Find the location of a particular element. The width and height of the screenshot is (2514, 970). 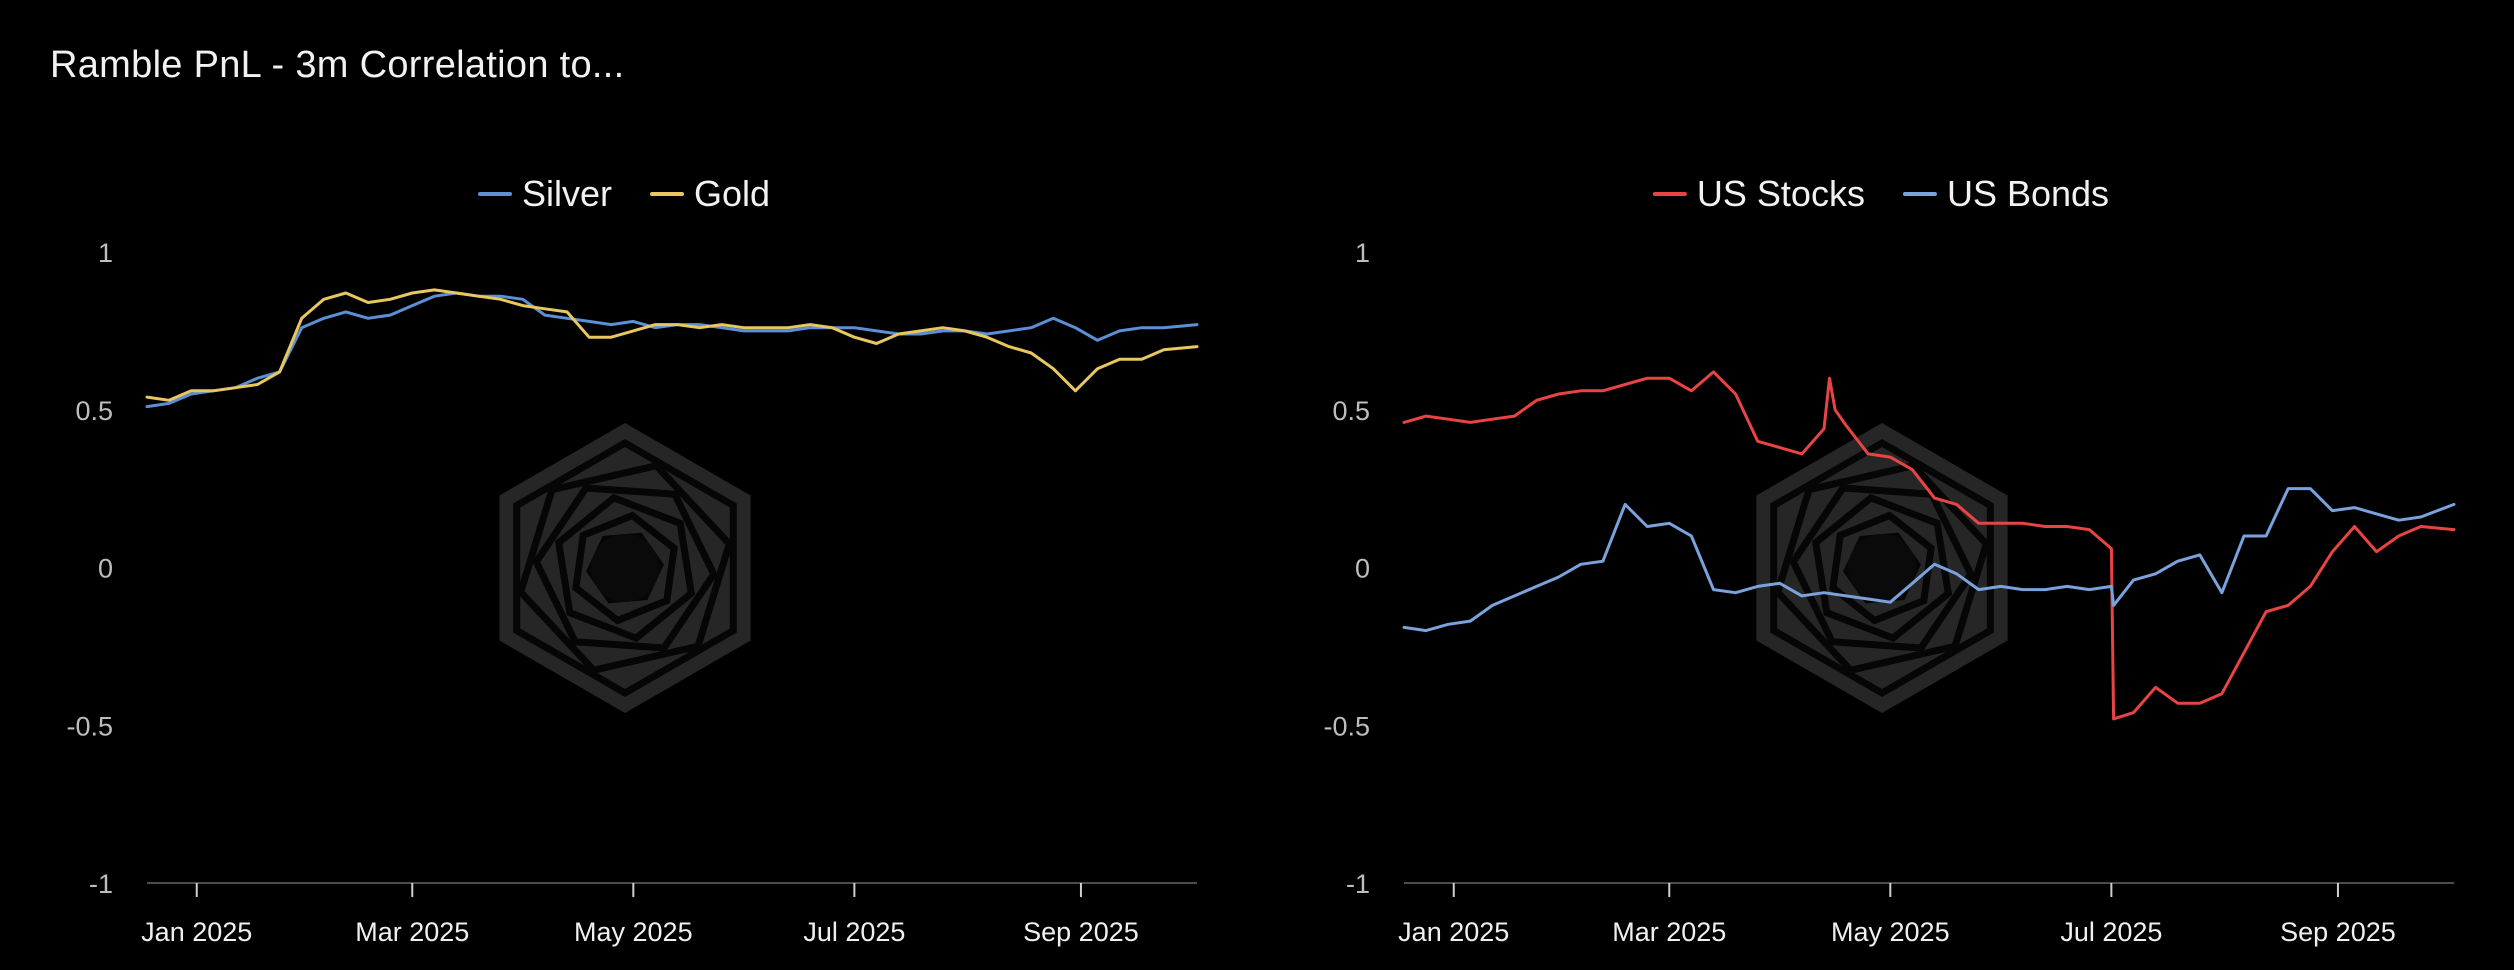

series-line-silver is located at coordinates (672, 350).